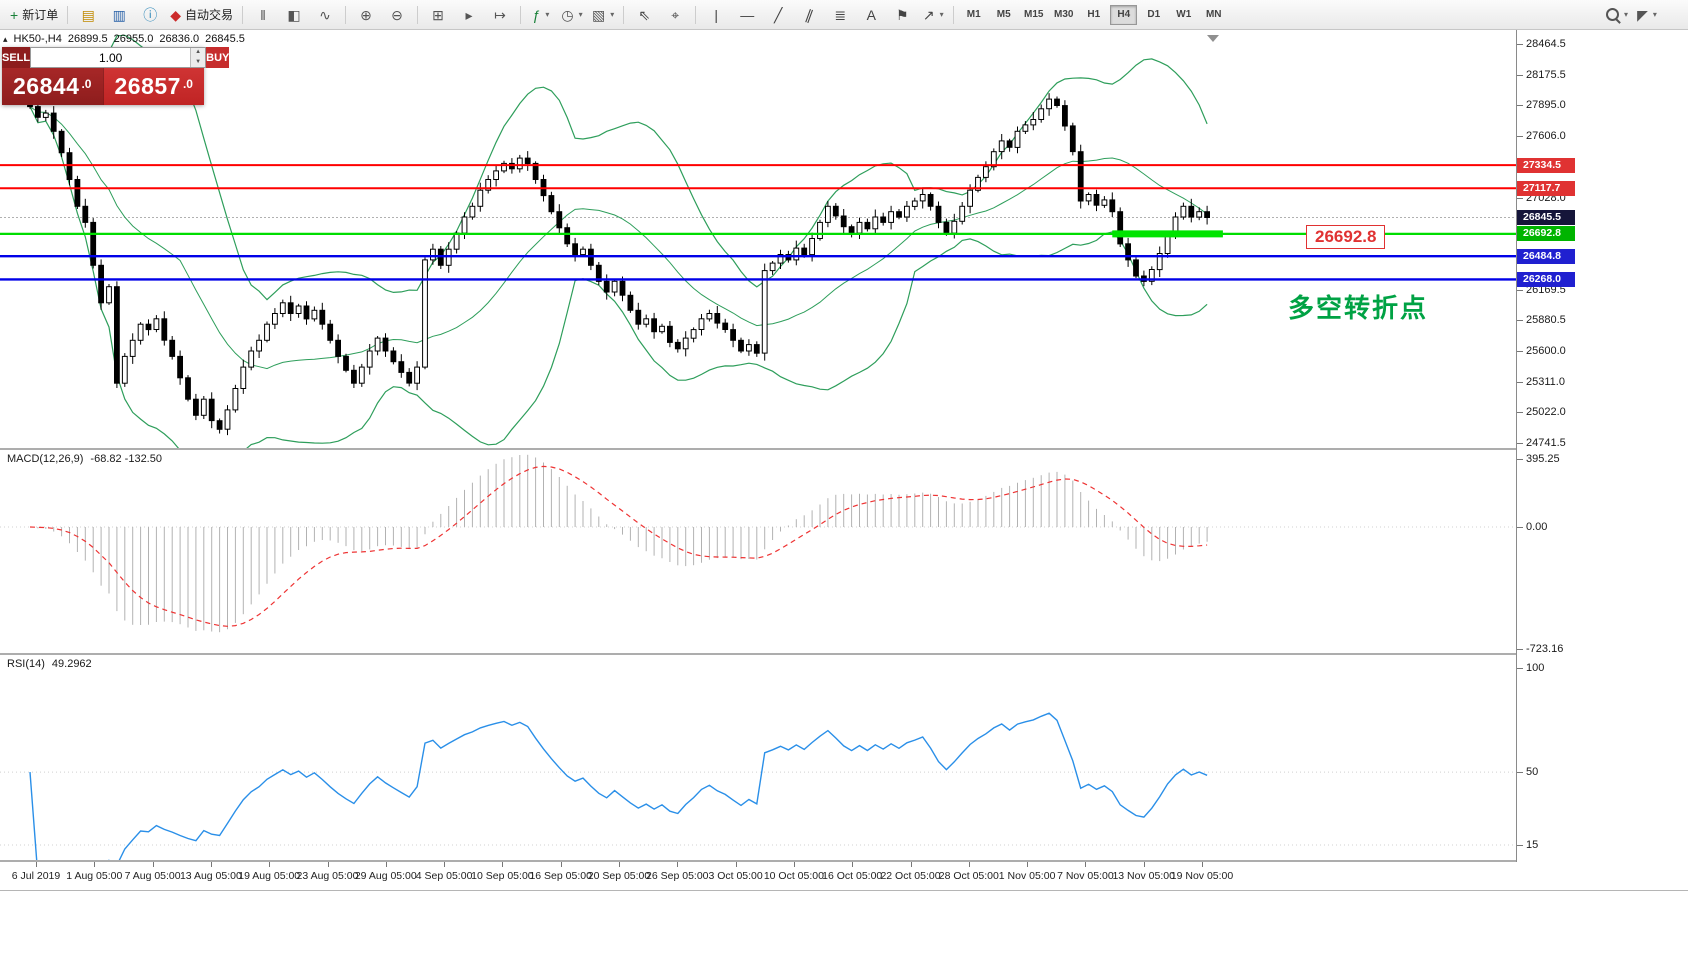 The width and height of the screenshot is (1688, 958). Describe the element at coordinates (325, 15) in the screenshot. I see `chart-line-button: ∿` at that location.